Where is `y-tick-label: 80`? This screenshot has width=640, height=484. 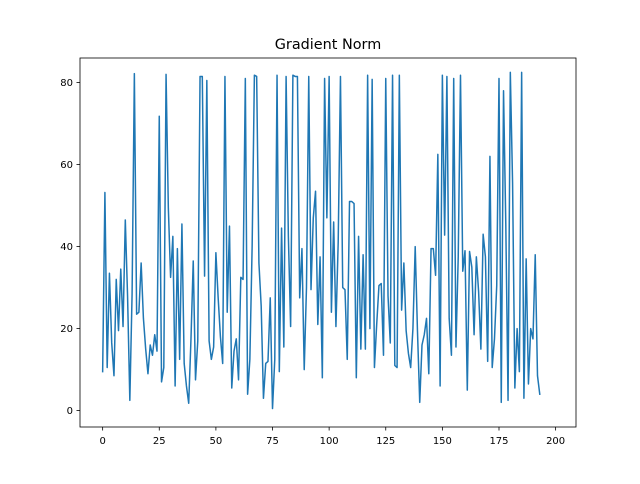 y-tick-label: 80 is located at coordinates (66, 83).